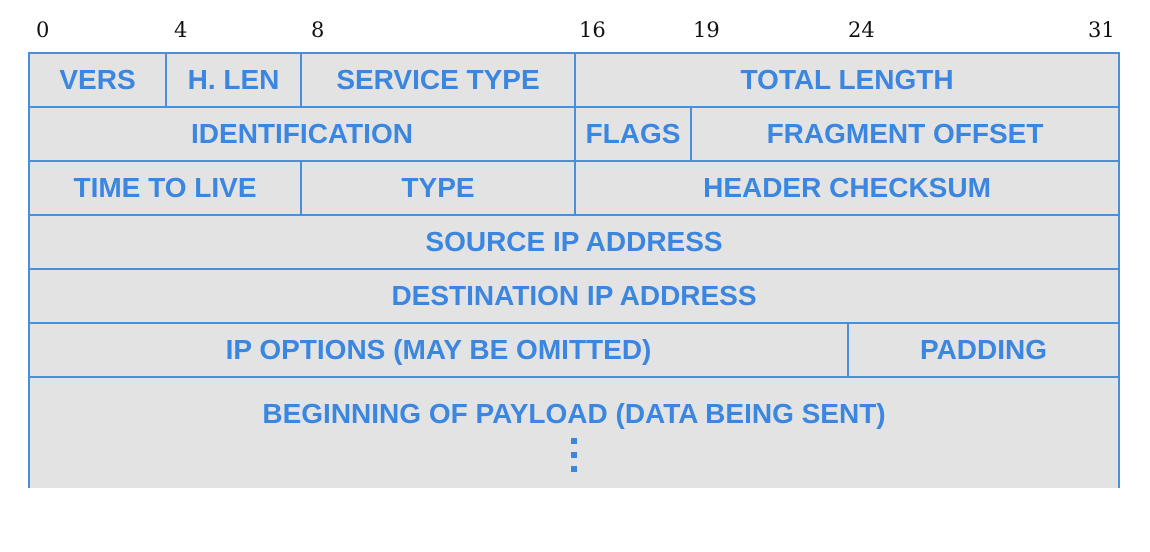 The height and width of the screenshot is (552, 1150). Describe the element at coordinates (1101, 30) in the screenshot. I see `bit-tick-31: 31` at that location.